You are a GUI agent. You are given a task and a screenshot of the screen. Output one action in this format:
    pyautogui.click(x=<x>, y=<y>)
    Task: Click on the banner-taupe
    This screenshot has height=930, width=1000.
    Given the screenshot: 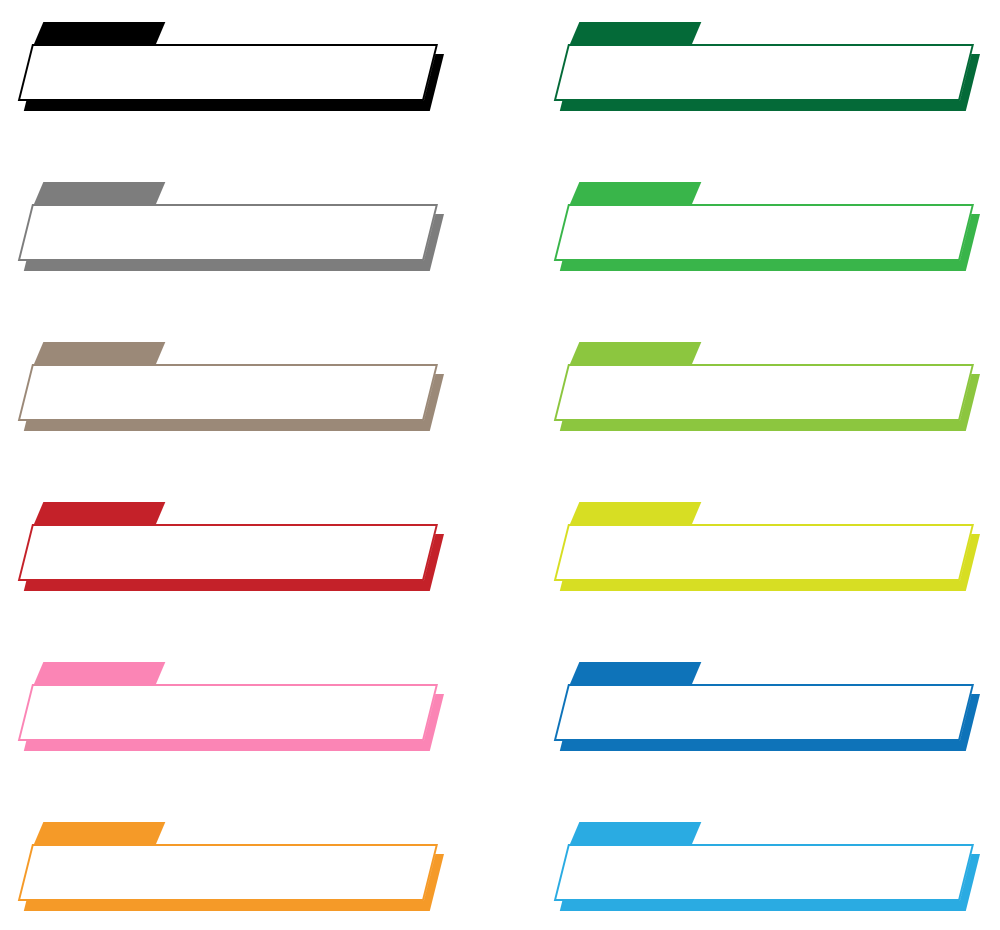 What is the action you would take?
    pyautogui.click(x=225, y=388)
    